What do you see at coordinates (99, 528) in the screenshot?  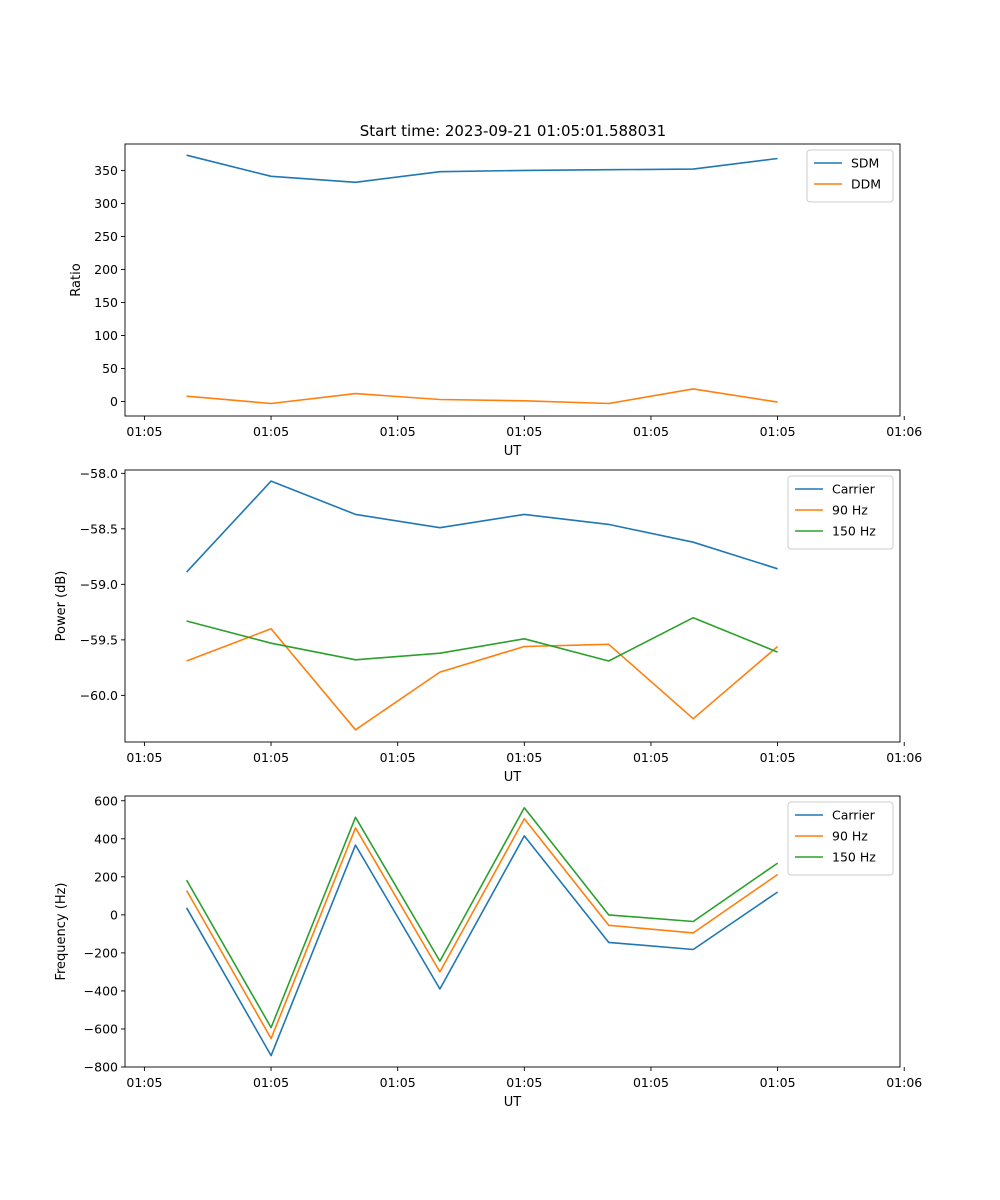 I see `y-tick-label: −58.5` at bounding box center [99, 528].